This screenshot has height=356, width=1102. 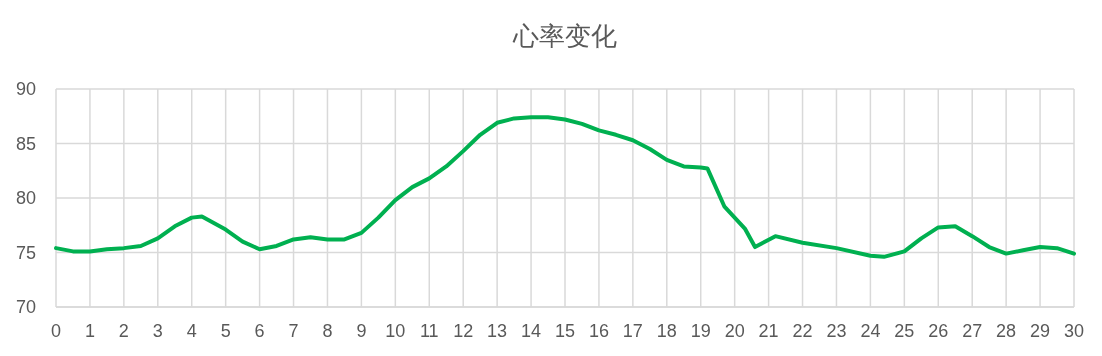 I want to click on x-tick-label: 21, so click(x=768, y=331).